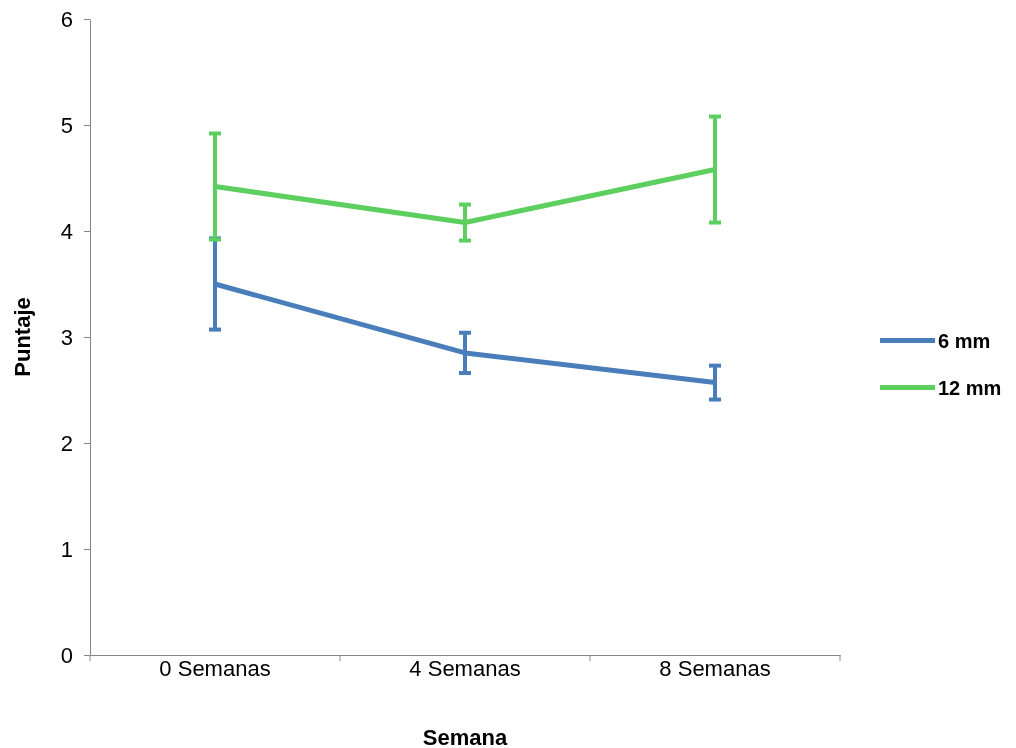  Describe the element at coordinates (970, 387) in the screenshot. I see `legend-label: 12 mm` at that location.